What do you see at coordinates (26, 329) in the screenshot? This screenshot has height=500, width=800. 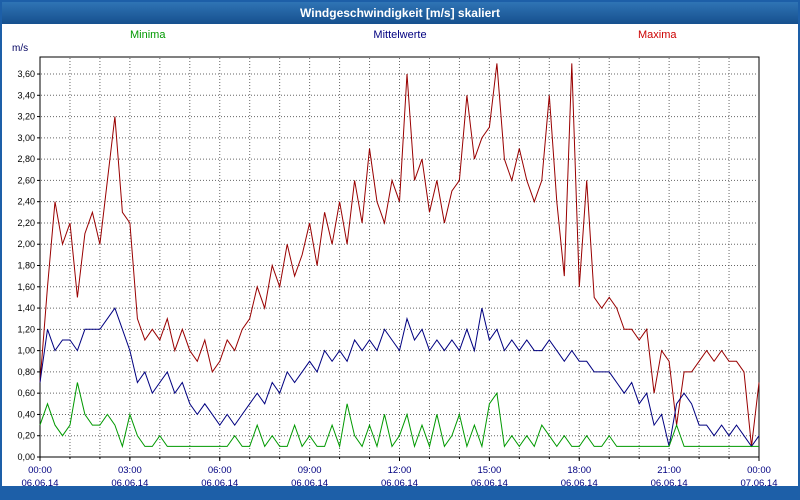 I see `y-tick-label: 1,20` at bounding box center [26, 329].